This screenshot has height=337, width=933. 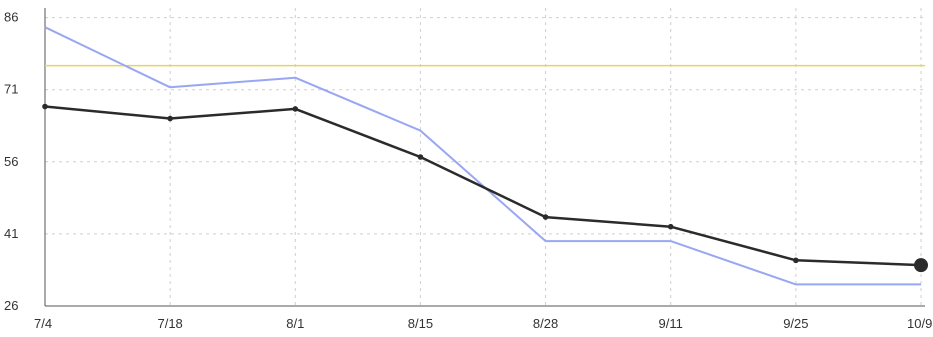 What do you see at coordinates (671, 323) in the screenshot?
I see `x-tick-label: 9/11` at bounding box center [671, 323].